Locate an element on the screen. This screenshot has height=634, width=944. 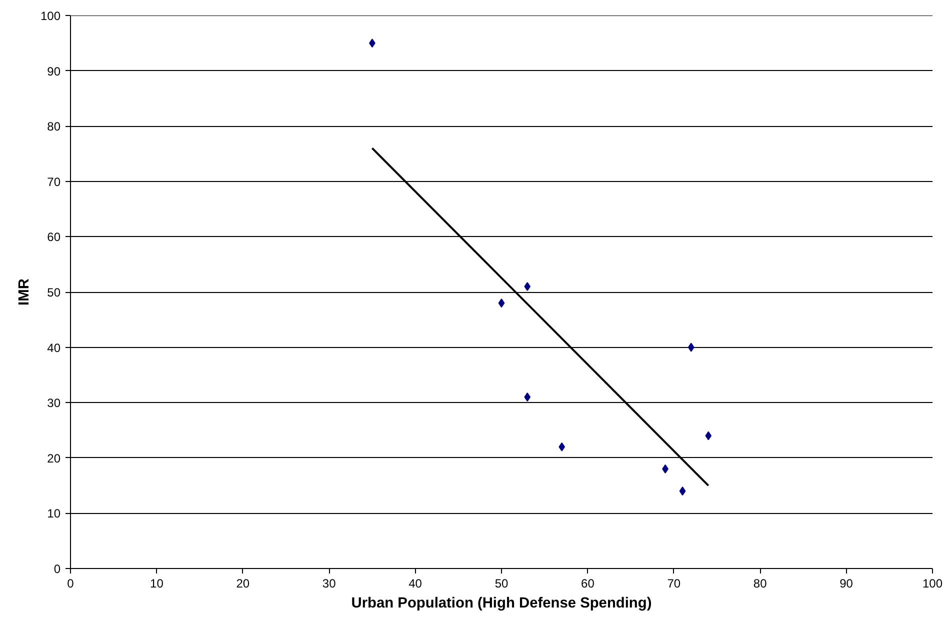
y-tick-label: 100 is located at coordinates (50, 16).